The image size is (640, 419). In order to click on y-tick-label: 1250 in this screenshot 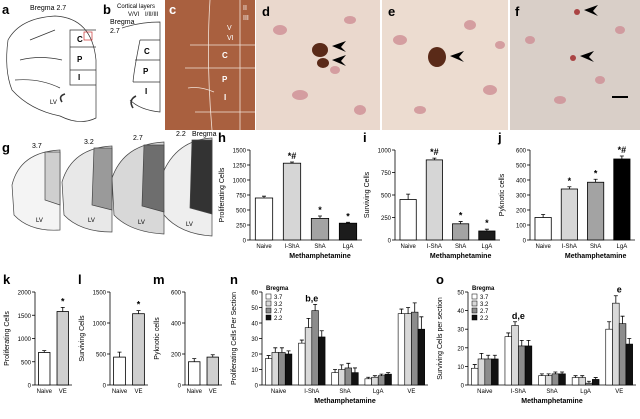, I will do `click(240, 167)`.